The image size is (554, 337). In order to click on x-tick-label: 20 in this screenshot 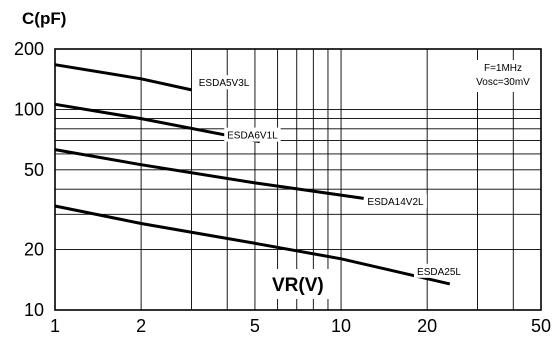, I will do `click(427, 326)`.